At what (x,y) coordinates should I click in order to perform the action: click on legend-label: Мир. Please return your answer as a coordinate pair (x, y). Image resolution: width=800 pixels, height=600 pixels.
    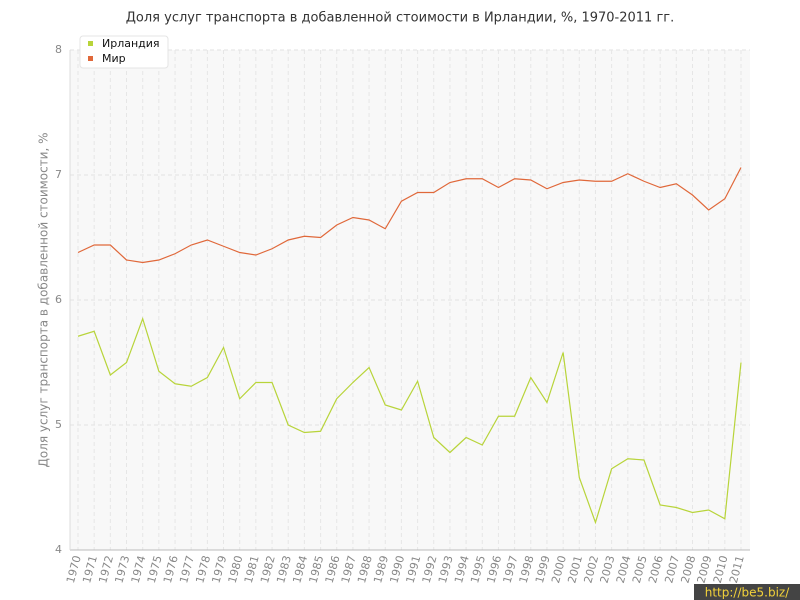
    Looking at the image, I should click on (114, 58).